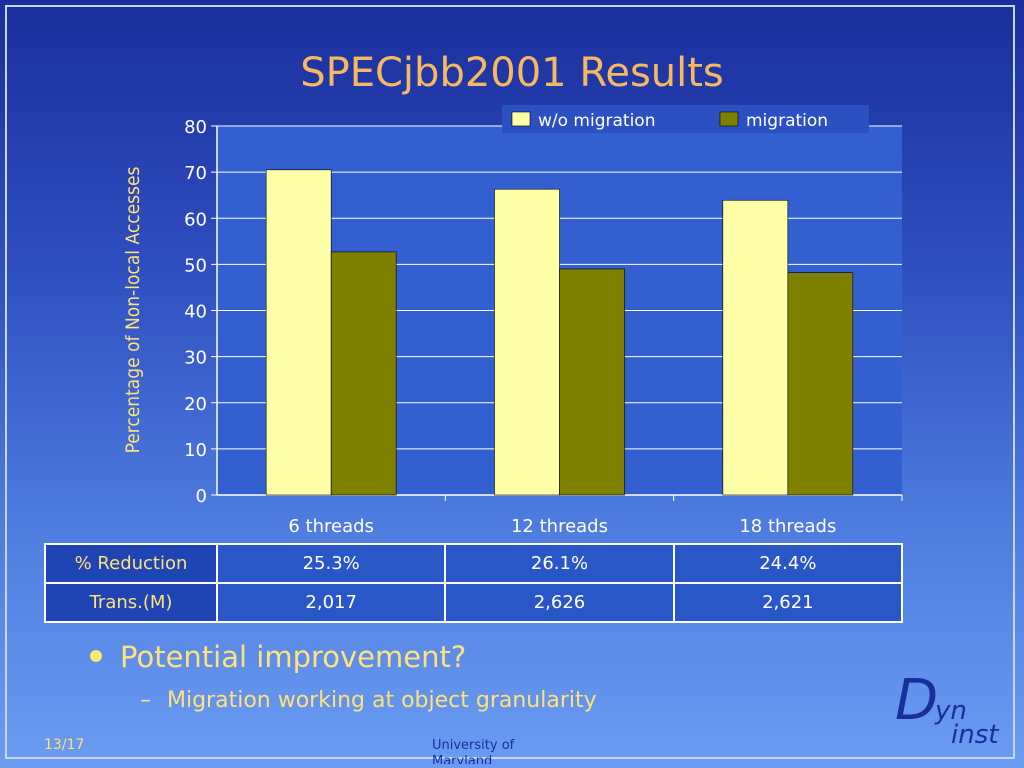 The width and height of the screenshot is (1024, 768). What do you see at coordinates (787, 526) in the screenshot?
I see `x-tick-label: 18 threads` at bounding box center [787, 526].